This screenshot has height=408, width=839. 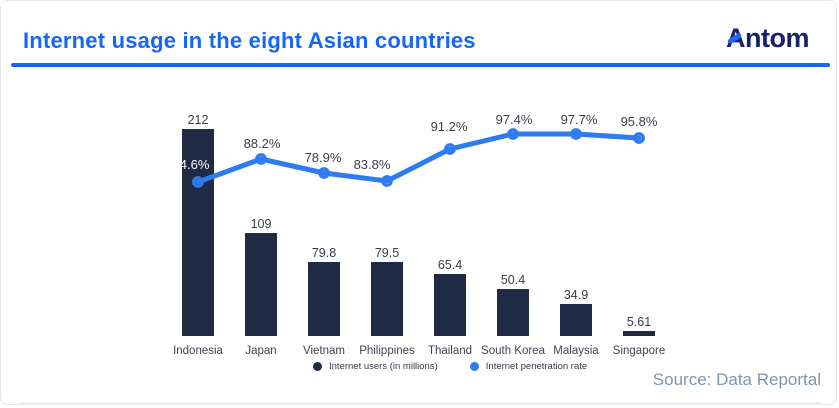 I want to click on bar-value-label-singapore: 5.61, so click(x=639, y=322).